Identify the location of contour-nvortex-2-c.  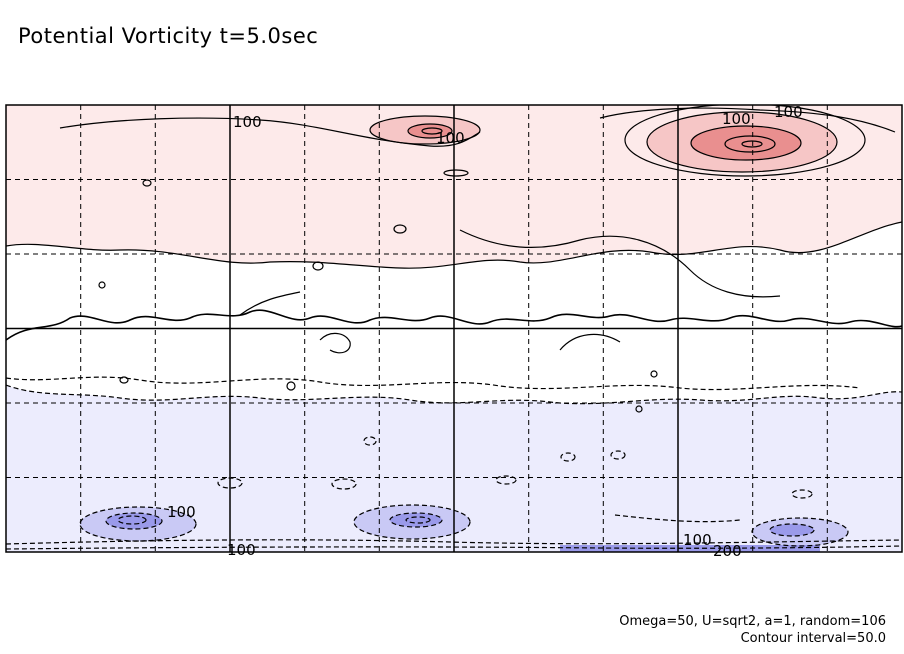
(418, 520).